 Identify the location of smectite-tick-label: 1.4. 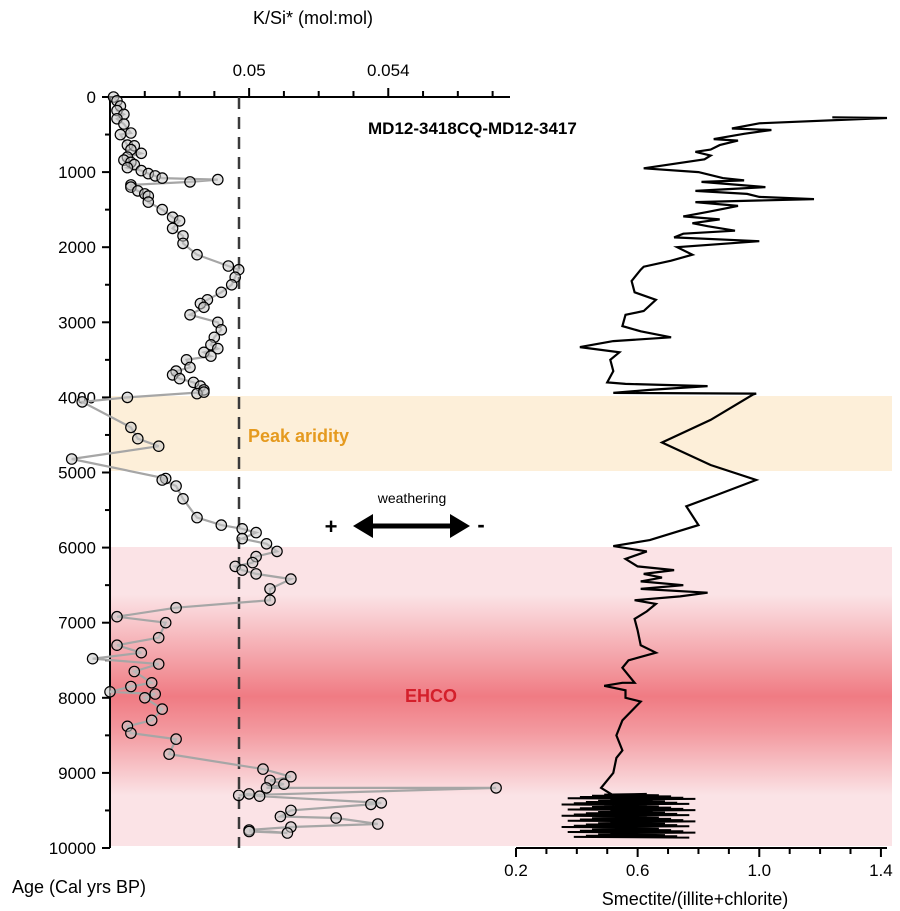
(881, 870).